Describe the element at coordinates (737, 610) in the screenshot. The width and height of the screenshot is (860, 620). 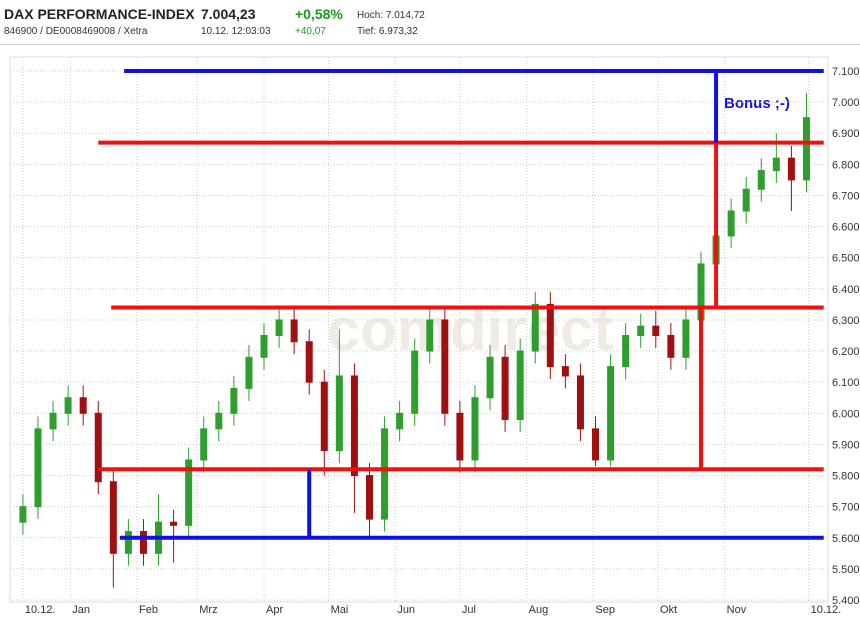
I see `x-tick-label: Nov` at that location.